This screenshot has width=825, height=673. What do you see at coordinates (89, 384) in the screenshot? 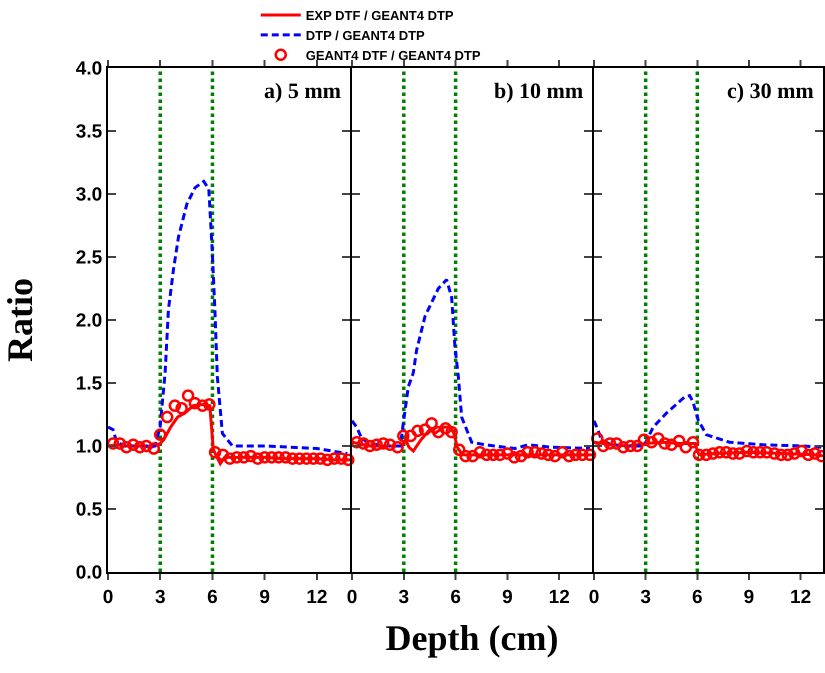
I see `y-tick-label: 1.5` at bounding box center [89, 384].